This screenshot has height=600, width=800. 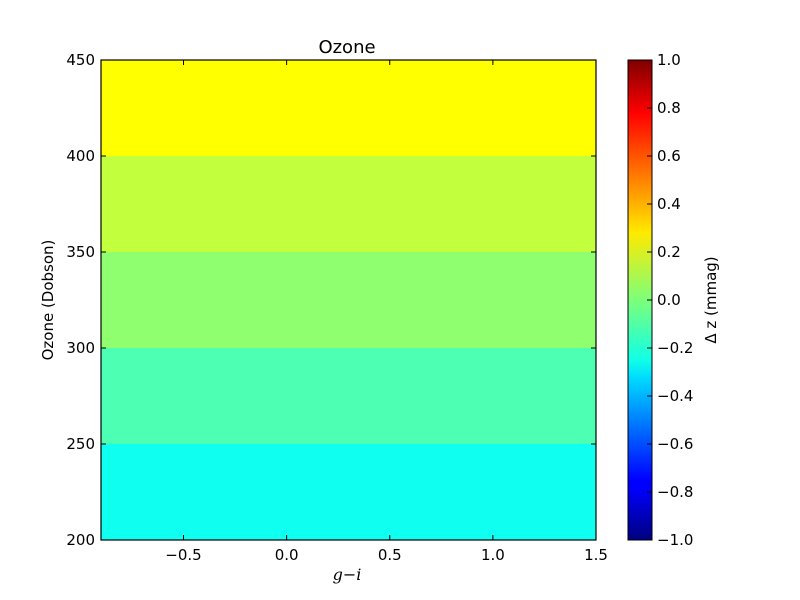 What do you see at coordinates (80, 540) in the screenshot?
I see `y-tick-label: 200` at bounding box center [80, 540].